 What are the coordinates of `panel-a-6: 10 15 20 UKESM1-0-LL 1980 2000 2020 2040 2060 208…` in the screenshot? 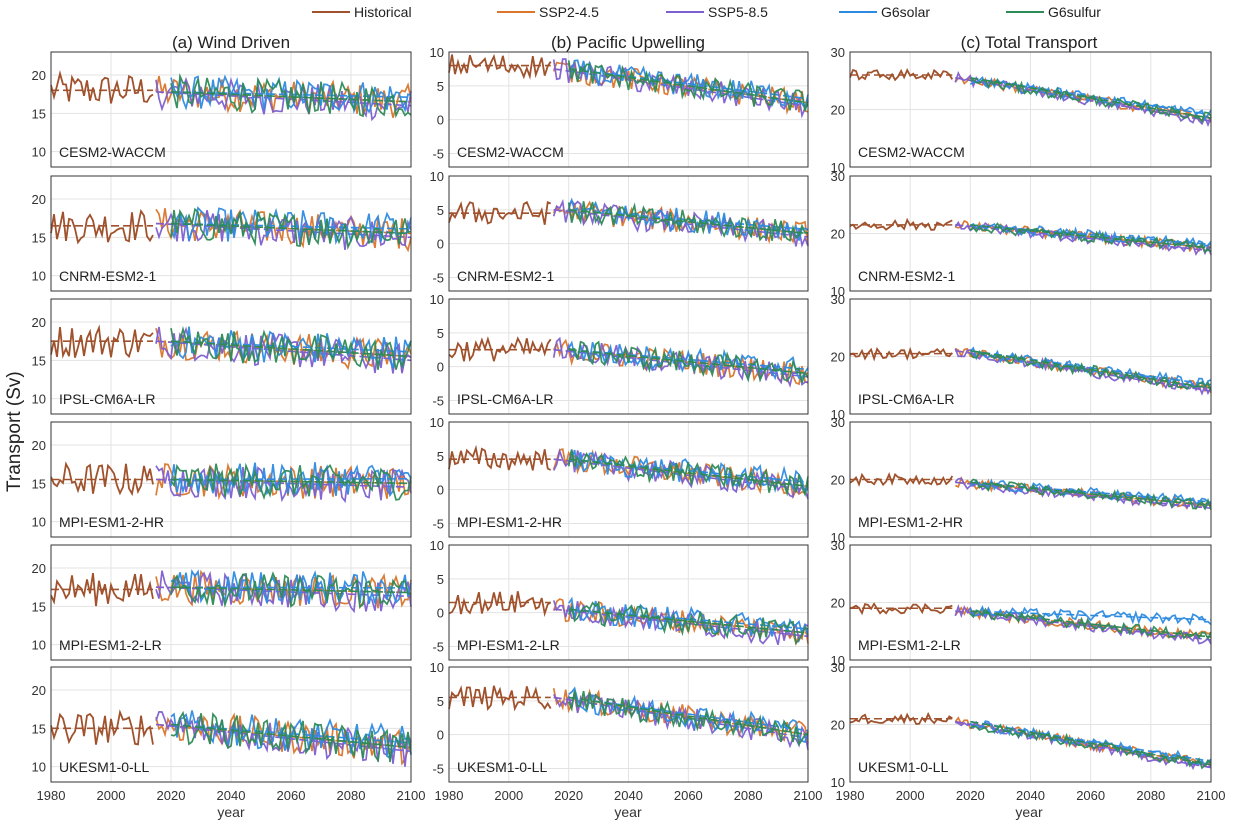 It's located at (229, 734).